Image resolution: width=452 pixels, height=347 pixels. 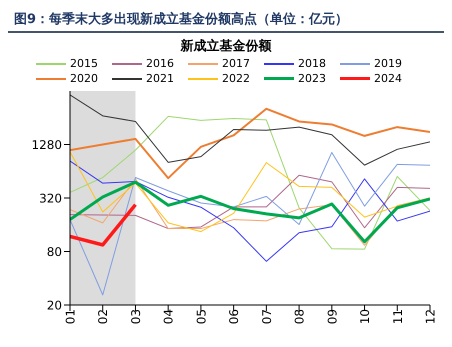 What do you see at coordinates (226, 46) in the screenshot?
I see `chart-subtitle: 新成立基金份额` at bounding box center [226, 46].